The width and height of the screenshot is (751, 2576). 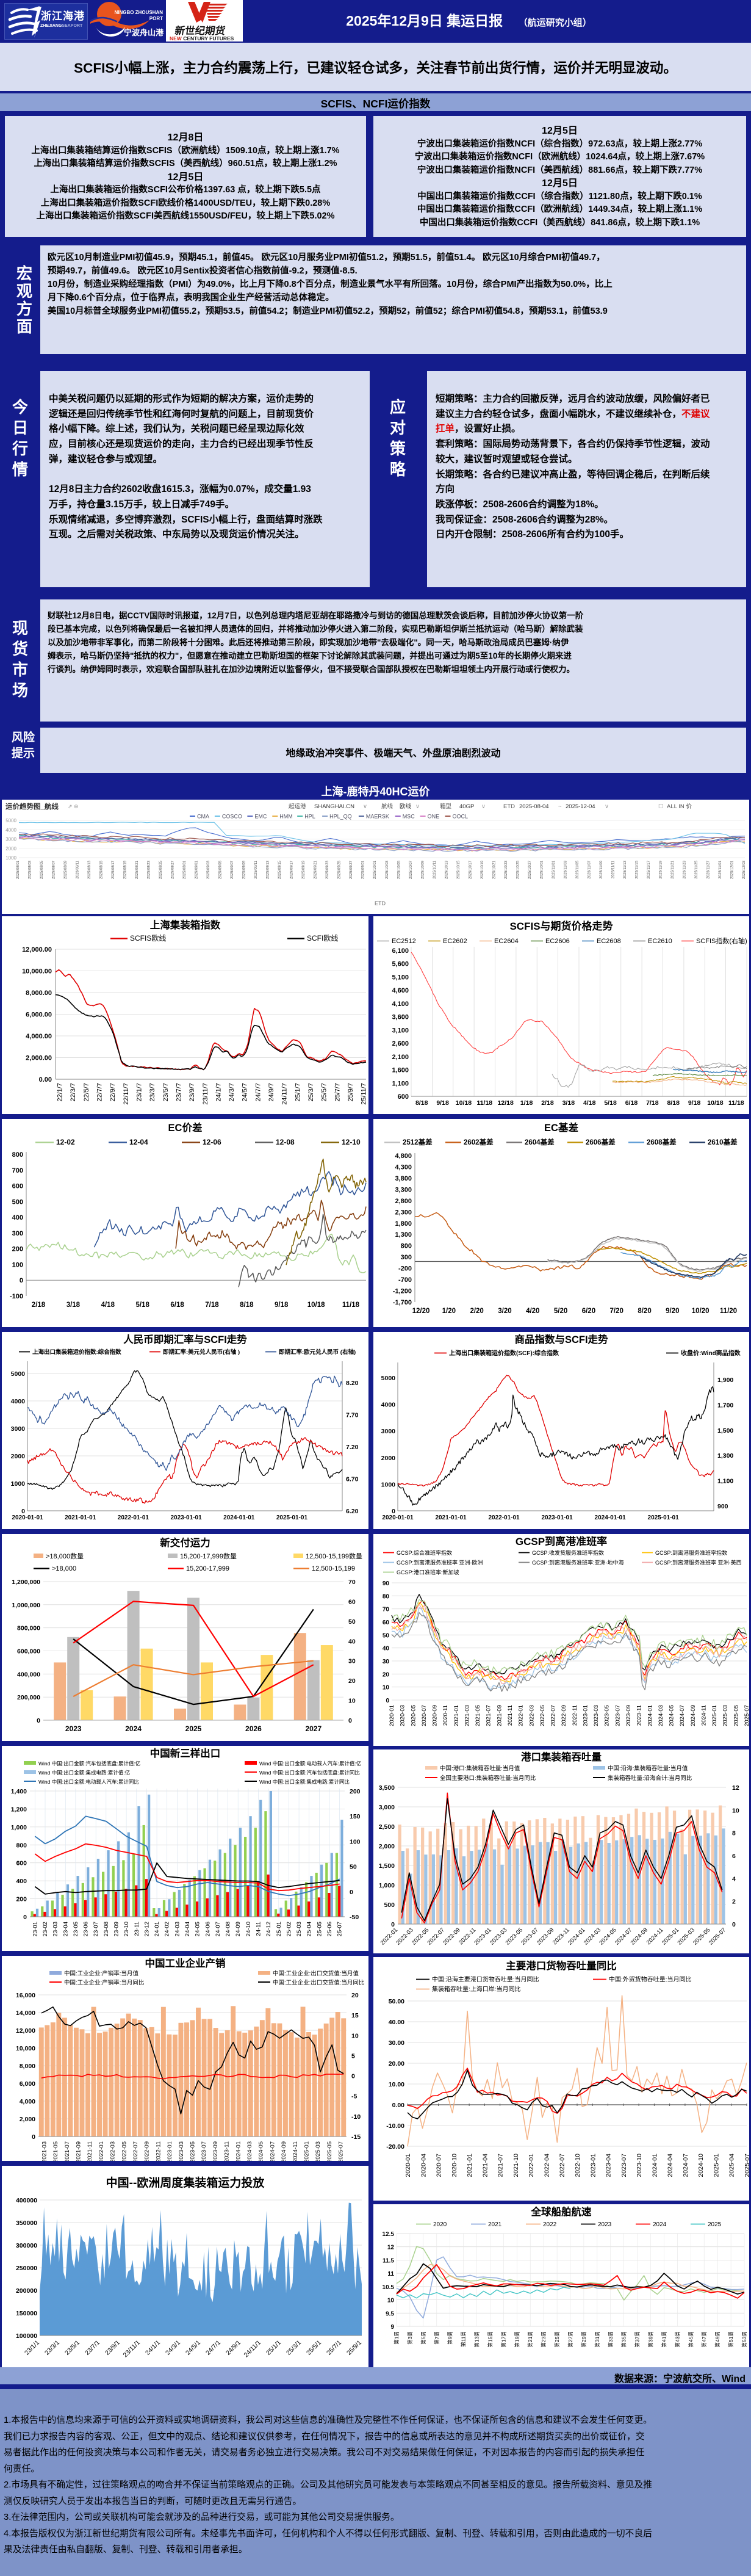 I want to click on svg-text: -10.00, so click(x=395, y=2126).